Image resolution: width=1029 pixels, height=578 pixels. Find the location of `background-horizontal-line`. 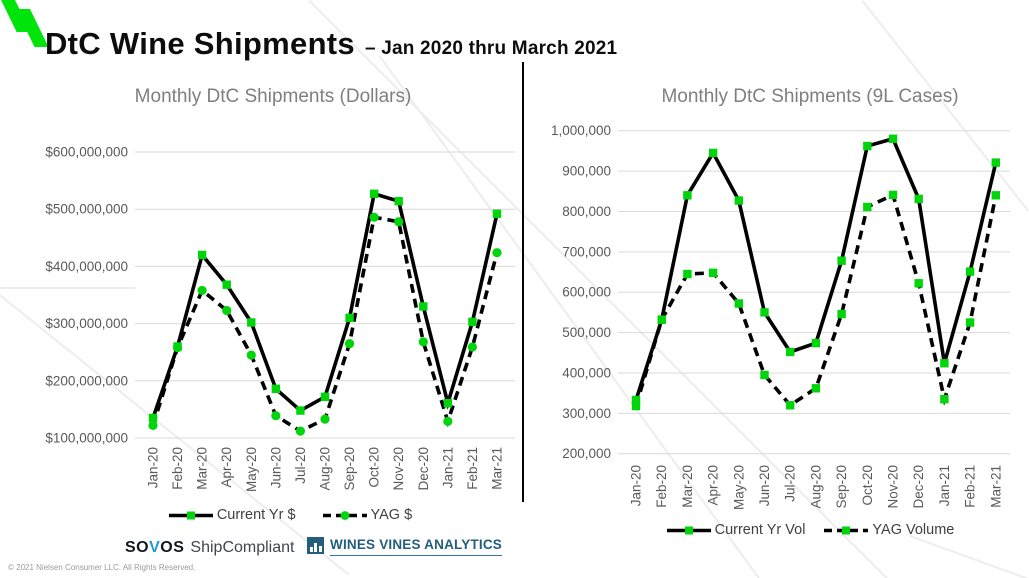

background-horizontal-line is located at coordinates (67, 288).